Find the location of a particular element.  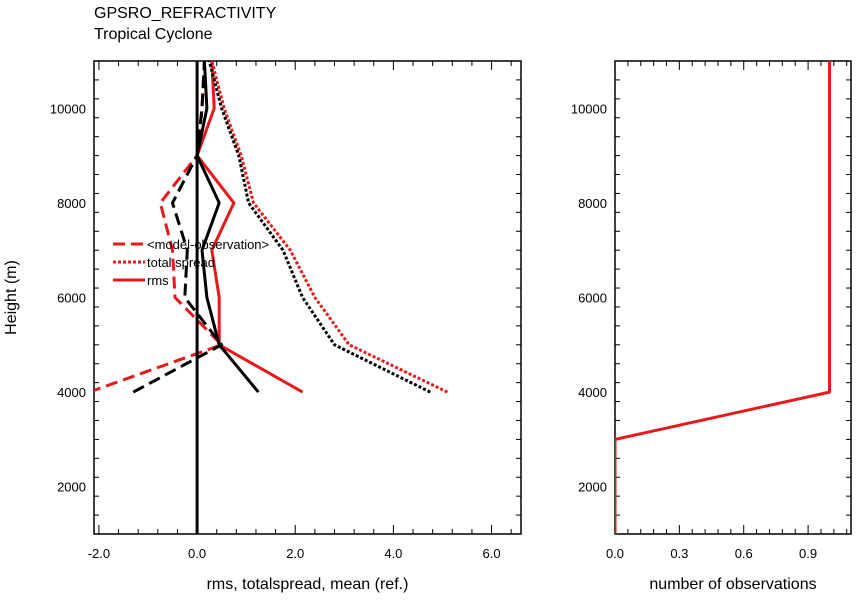

right-ytick-label: 2000 is located at coordinates (592, 487).